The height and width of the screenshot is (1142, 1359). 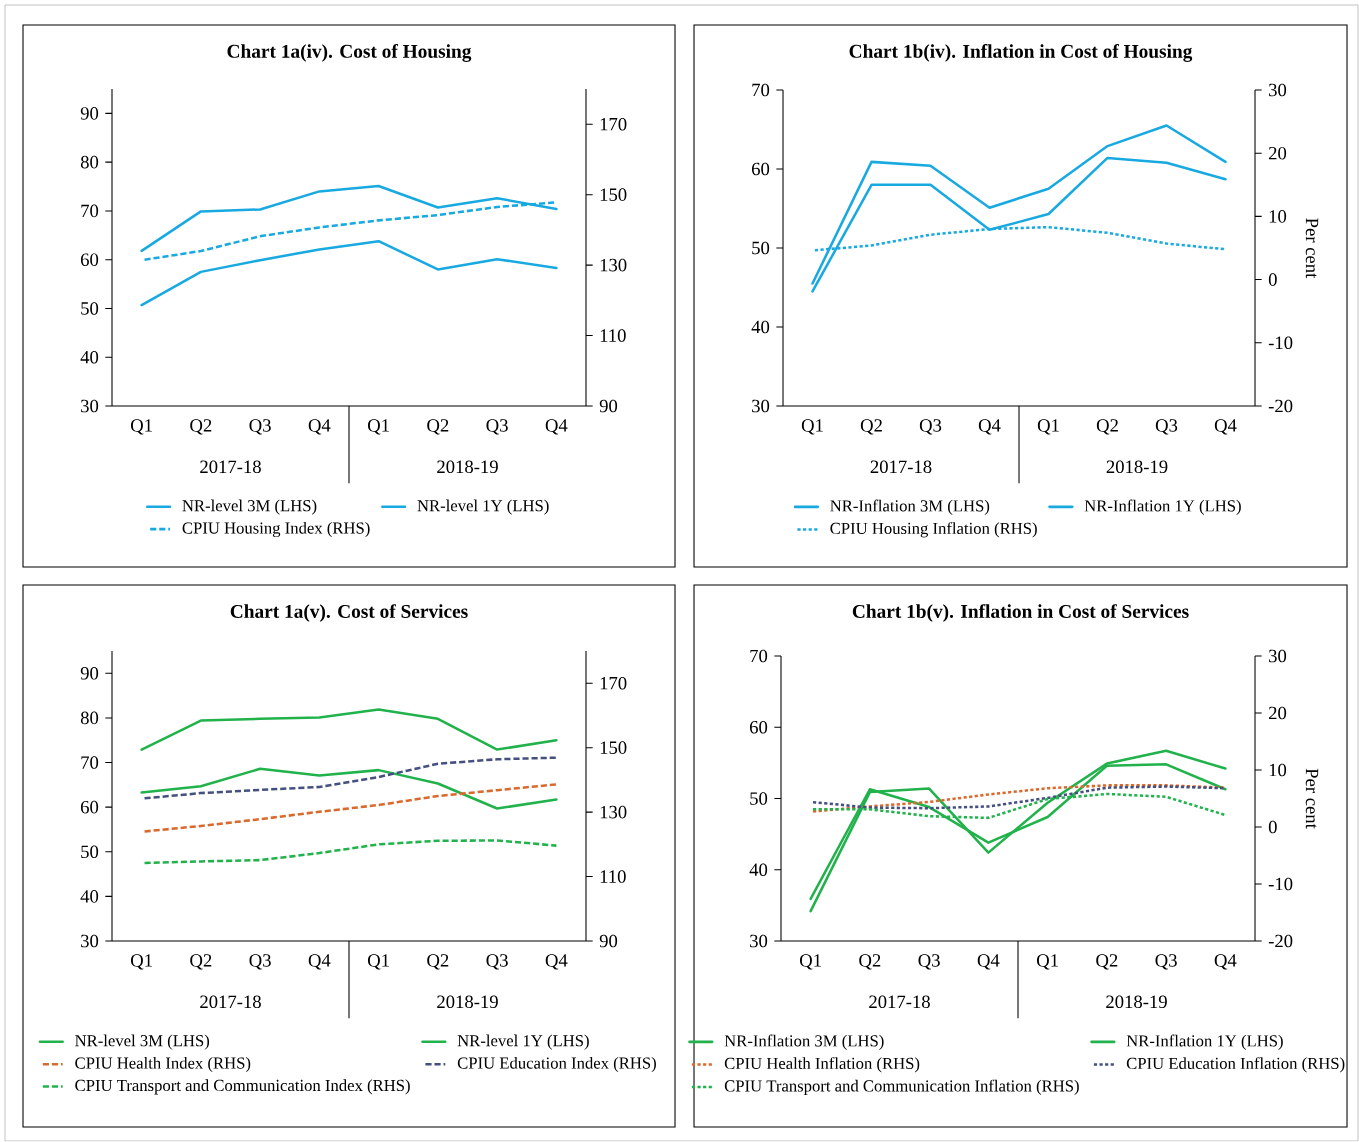 What do you see at coordinates (1020, 613) in the screenshot?
I see `chart-title: Chart 1b(v). Inflation in Cost of Services` at bounding box center [1020, 613].